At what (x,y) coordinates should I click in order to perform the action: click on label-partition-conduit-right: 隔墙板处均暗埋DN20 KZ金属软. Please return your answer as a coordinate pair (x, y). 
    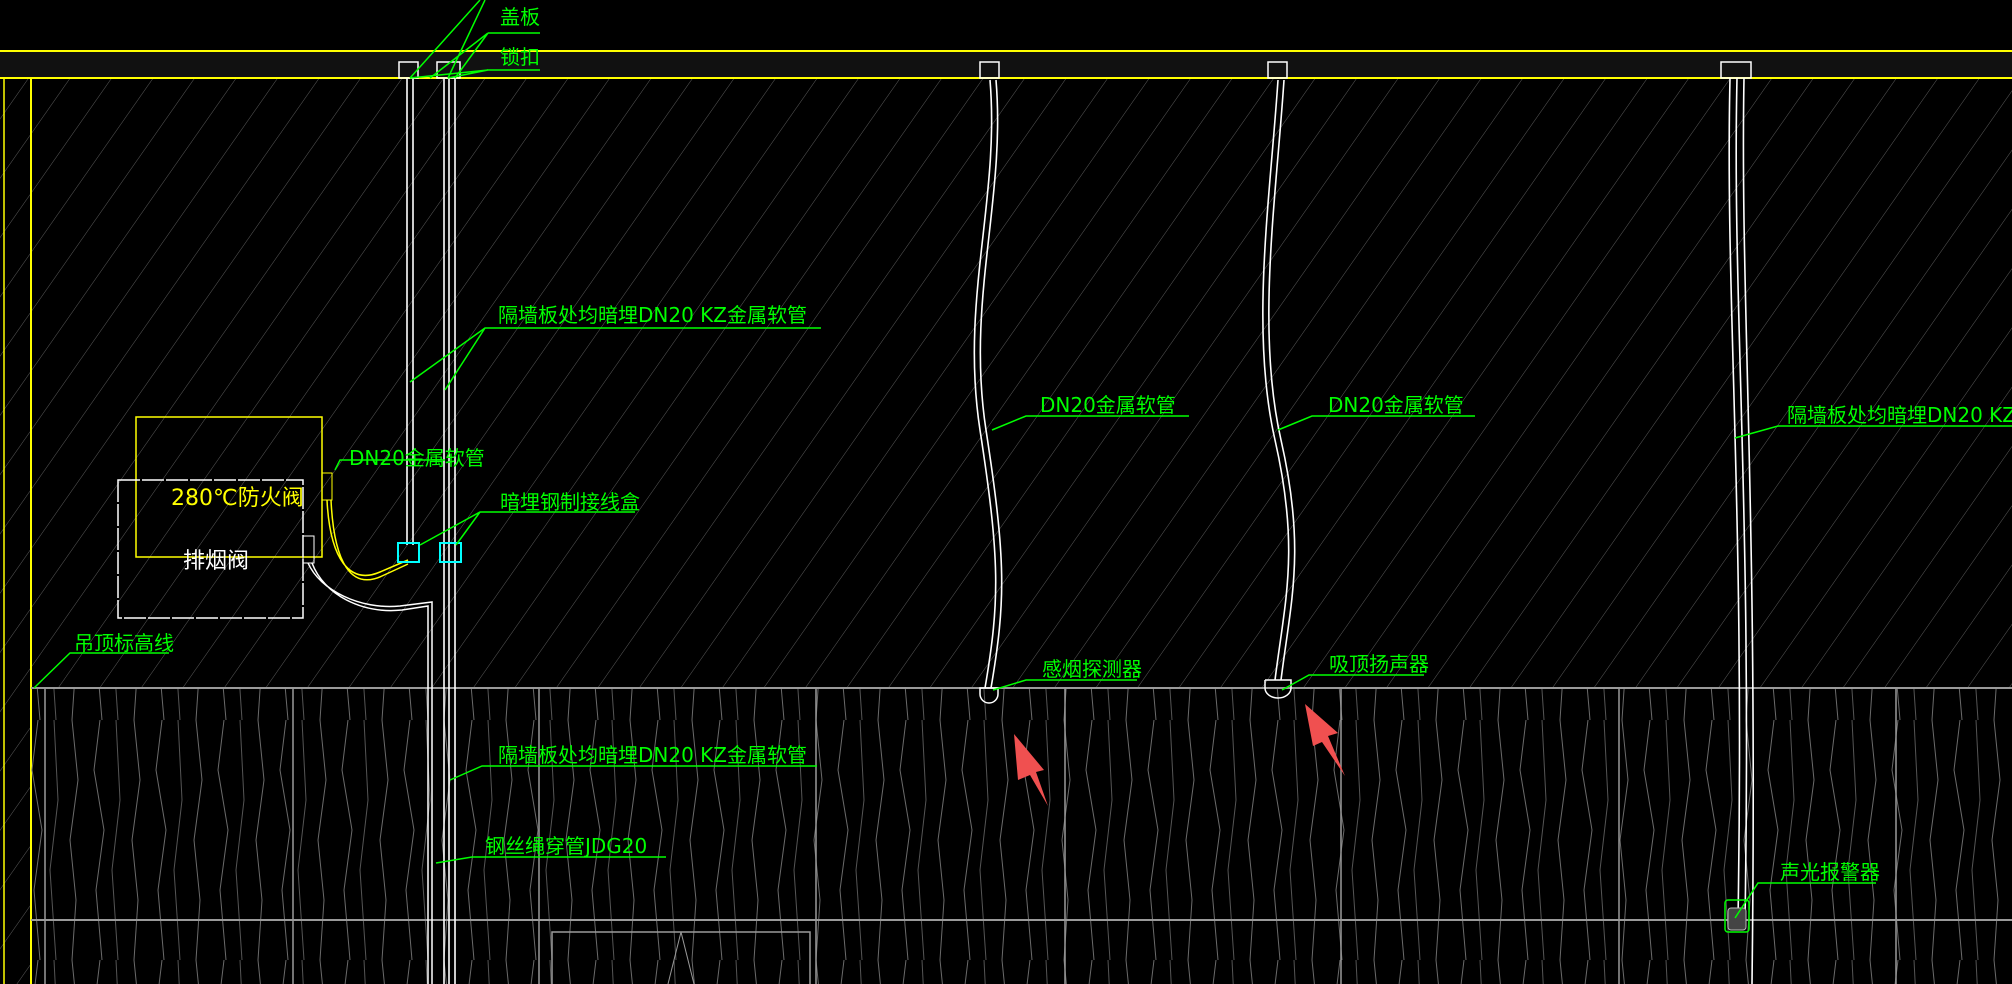
    Looking at the image, I should click on (1899, 415).